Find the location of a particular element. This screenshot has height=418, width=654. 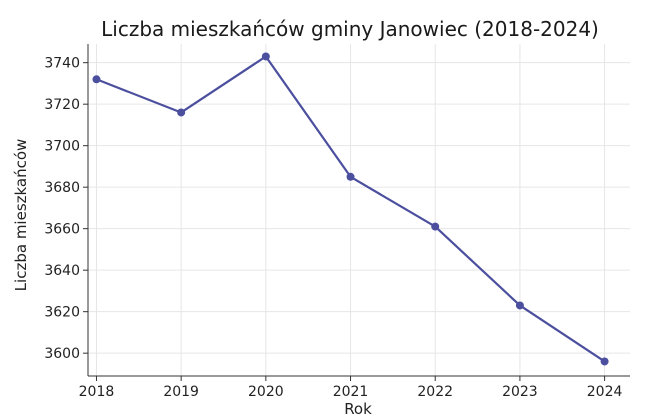

x-tick-label: 2024 is located at coordinates (605, 392).